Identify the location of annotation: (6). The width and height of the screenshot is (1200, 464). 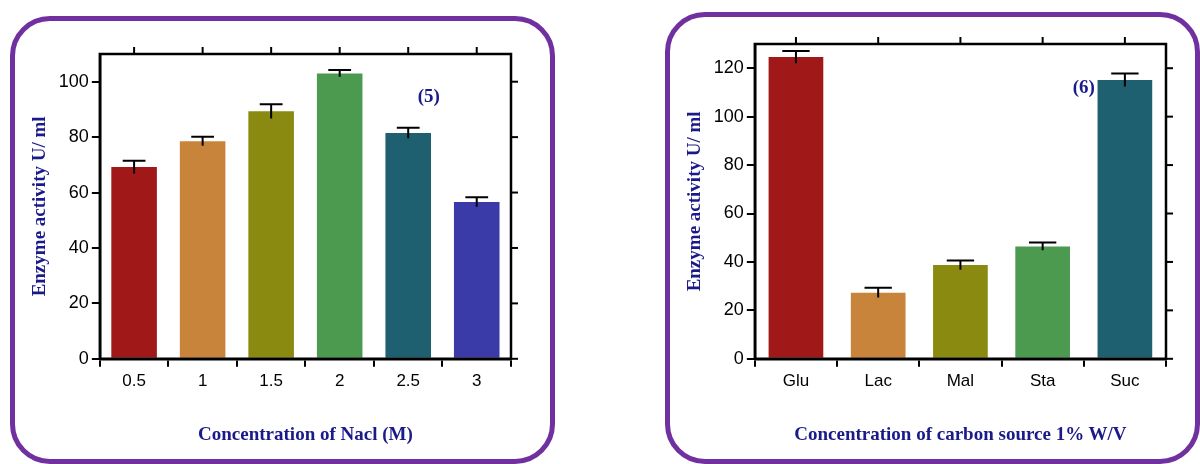
(1083, 86).